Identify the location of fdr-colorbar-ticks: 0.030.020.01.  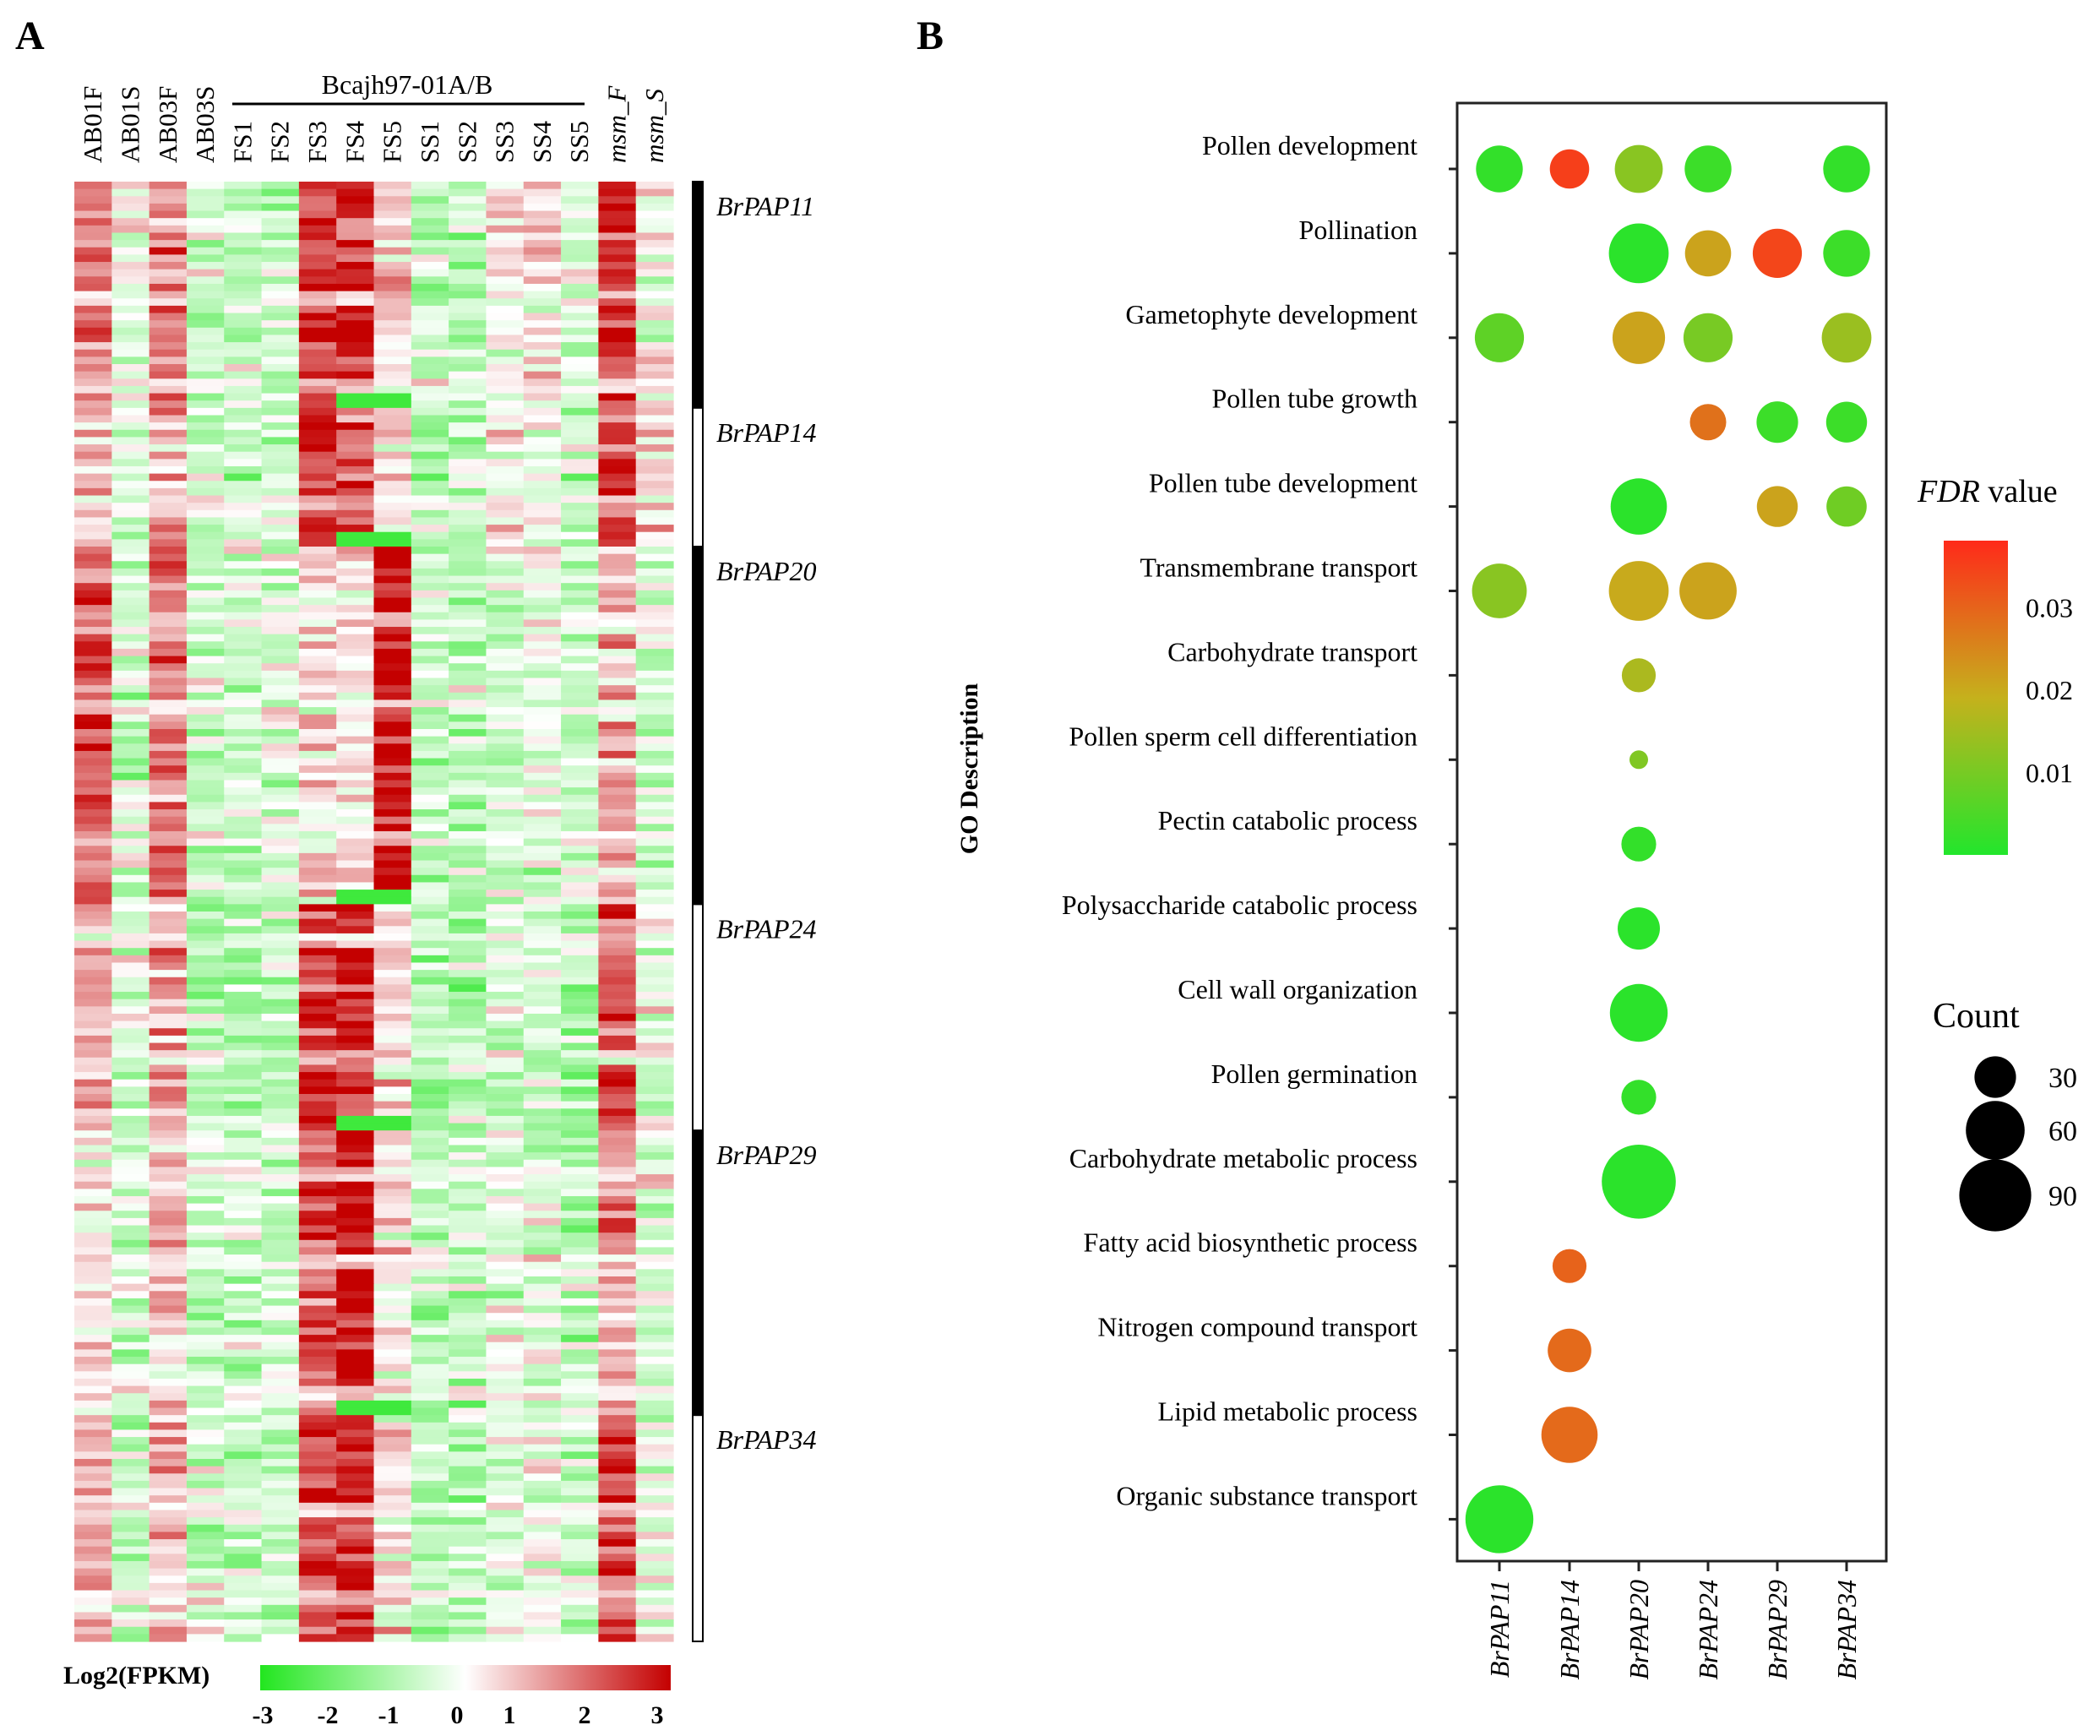
(2040, 690).